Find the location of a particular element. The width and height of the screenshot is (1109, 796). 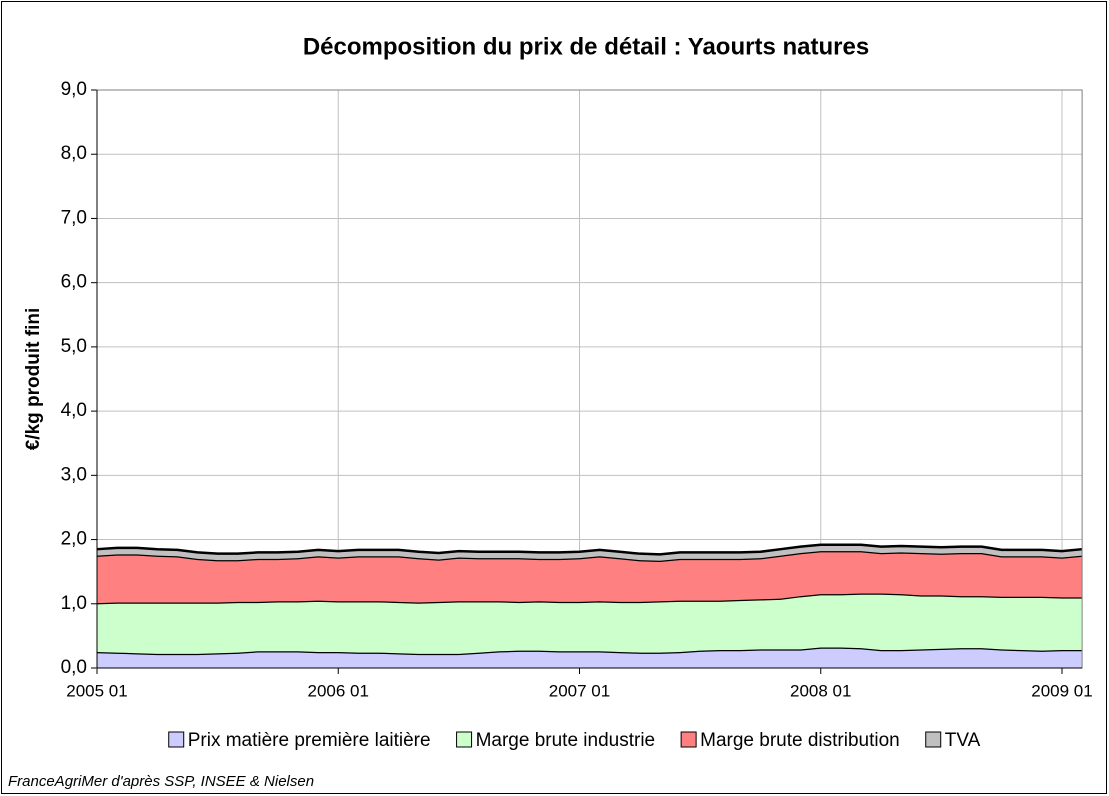

y-tick-label: 0,0 is located at coordinates (74, 667).